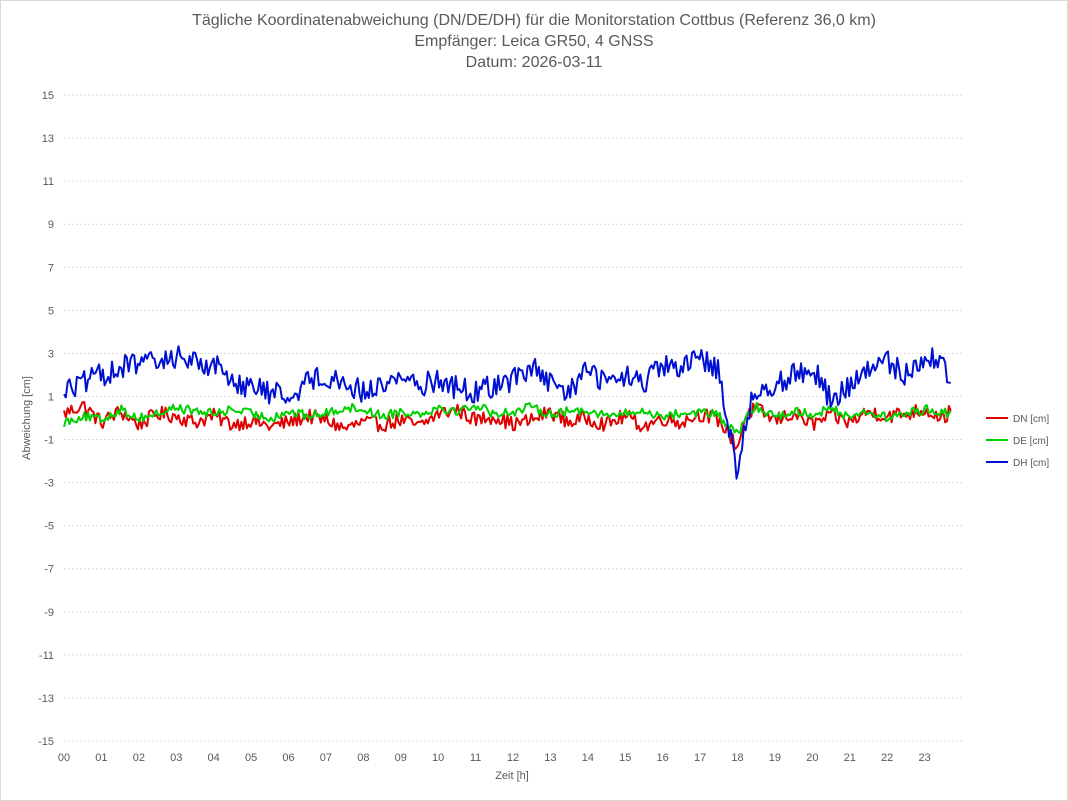 The image size is (1068, 801). What do you see at coordinates (49, 441) in the screenshot?
I see `y-tick-label: -1` at bounding box center [49, 441].